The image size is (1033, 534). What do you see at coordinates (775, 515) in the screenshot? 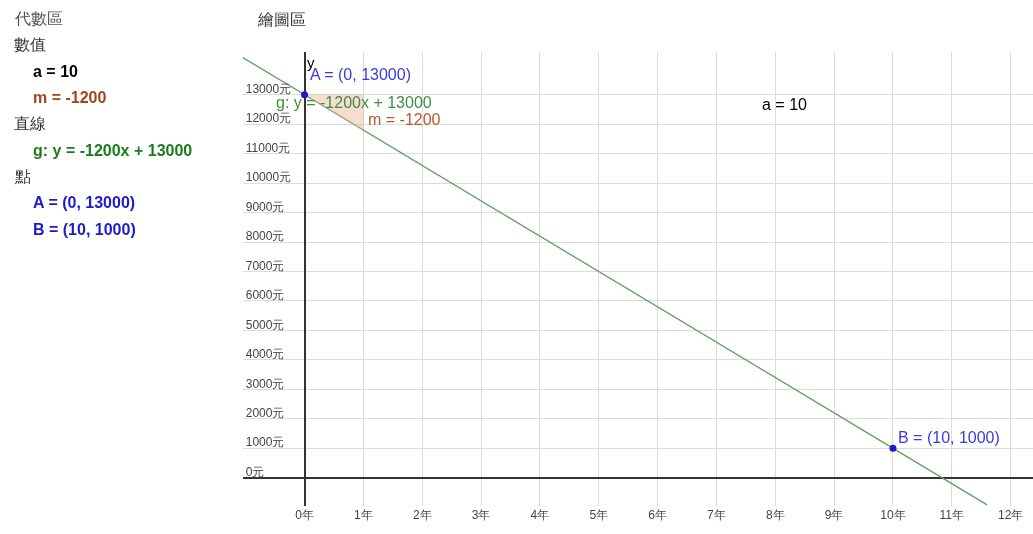
I see `x-tick-label: 8年` at bounding box center [775, 515].